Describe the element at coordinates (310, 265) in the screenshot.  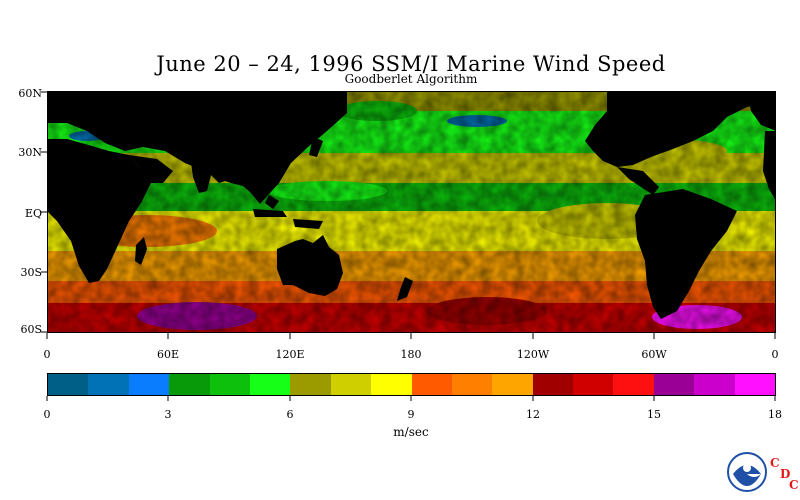
I see `land-australia` at that location.